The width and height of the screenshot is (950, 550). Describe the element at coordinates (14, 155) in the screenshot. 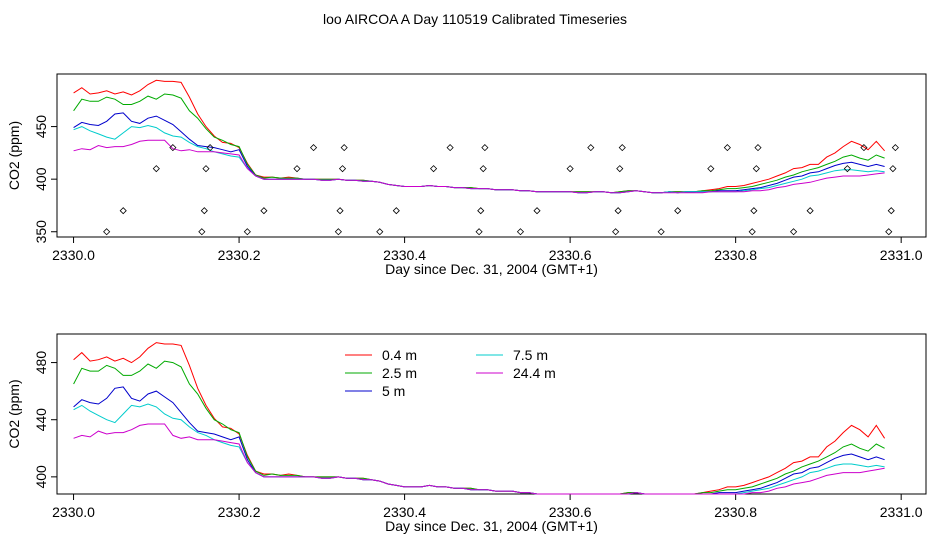

I see `top-y-axis-label: CO2 (ppm)` at that location.